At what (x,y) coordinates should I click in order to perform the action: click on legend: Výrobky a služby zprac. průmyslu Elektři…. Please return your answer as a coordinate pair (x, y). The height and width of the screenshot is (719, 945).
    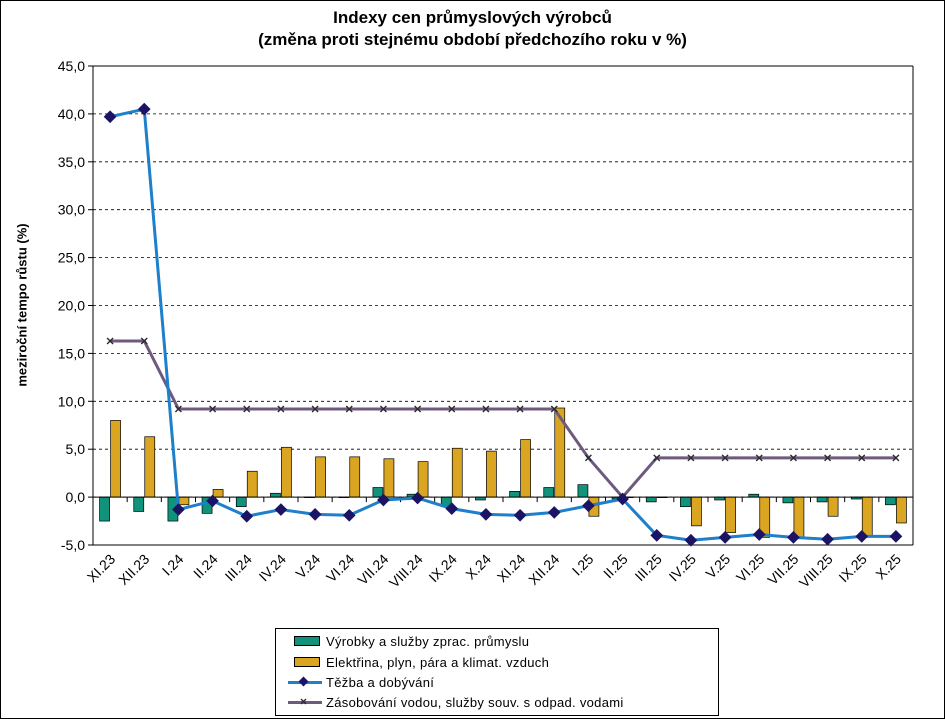
    Looking at the image, I should click on (497, 672).